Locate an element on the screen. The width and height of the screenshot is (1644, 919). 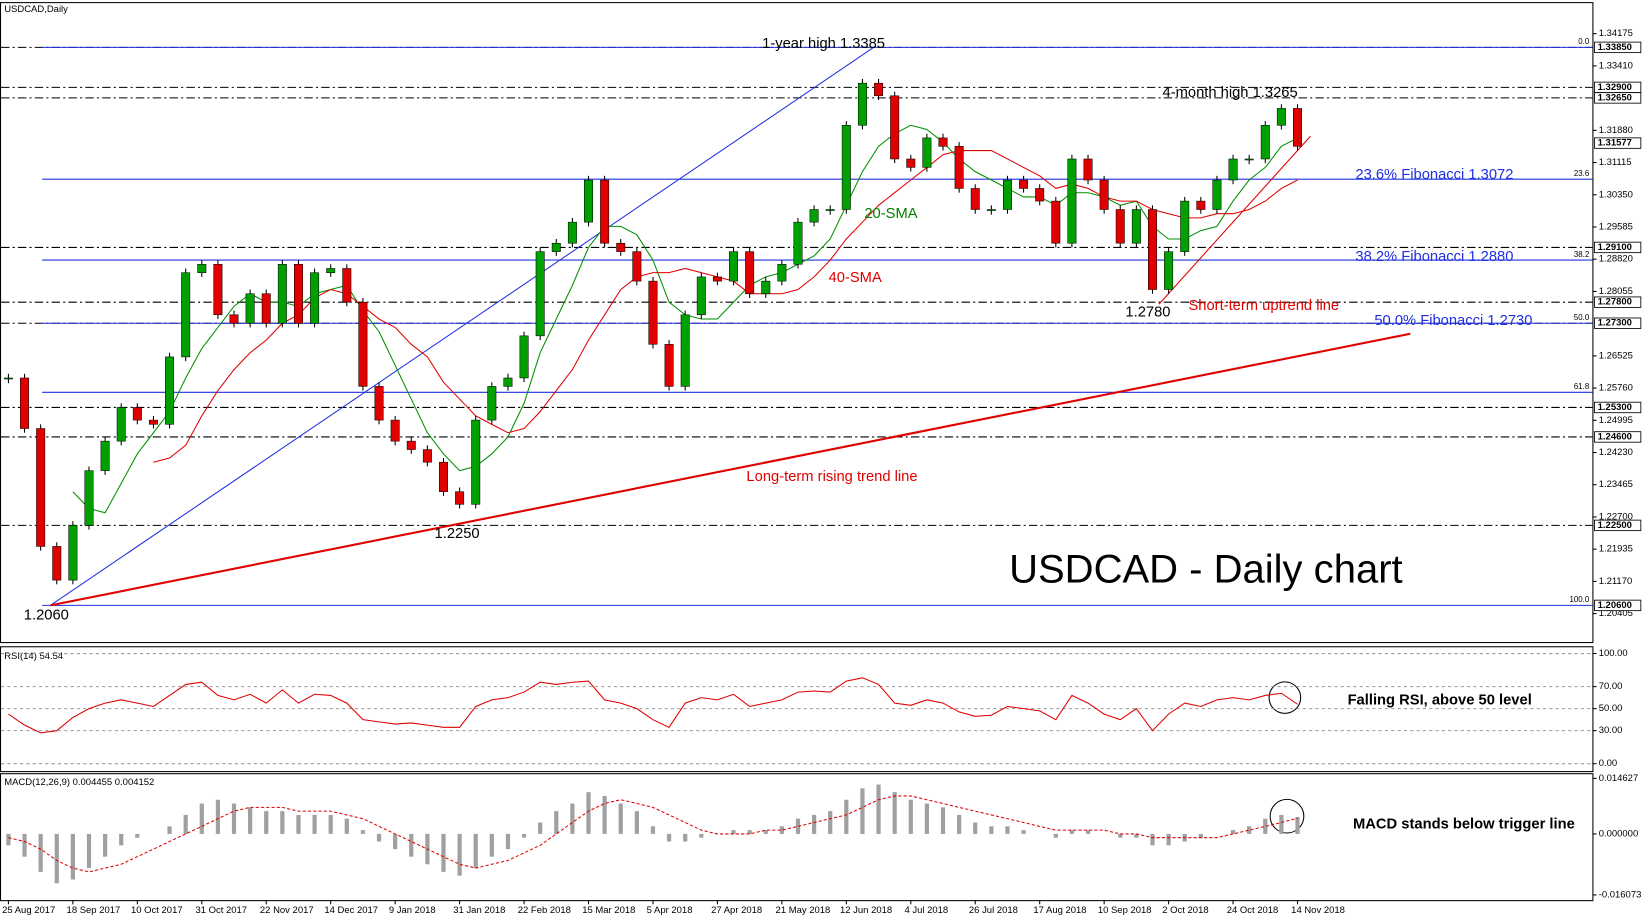
y-tick-label: 50.00 is located at coordinates (1611, 708).